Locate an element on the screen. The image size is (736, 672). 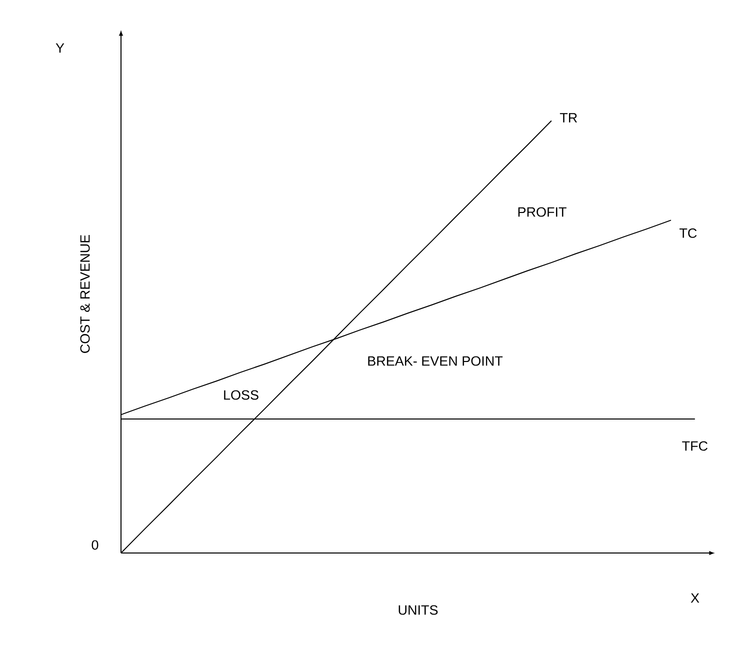
annotation: BREAK- EVEN POINT is located at coordinates (435, 361).